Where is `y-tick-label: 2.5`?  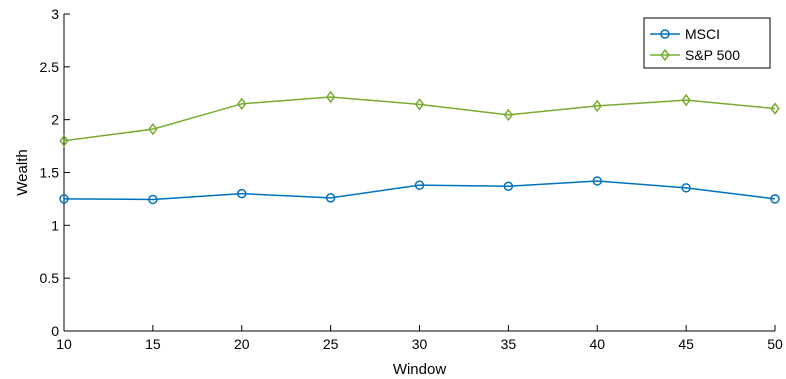
y-tick-label: 2.5 is located at coordinates (50, 67).